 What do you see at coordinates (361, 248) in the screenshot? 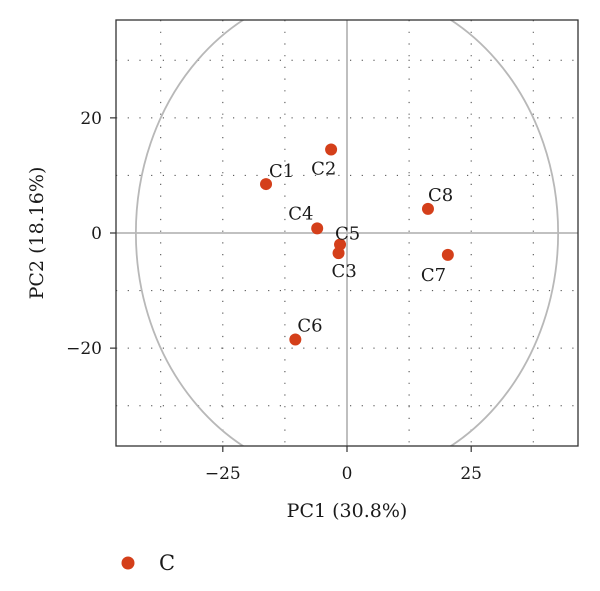
I see `point-labels: C1 C2 C3 C4 C5 C6 C7 C8` at bounding box center [361, 248].